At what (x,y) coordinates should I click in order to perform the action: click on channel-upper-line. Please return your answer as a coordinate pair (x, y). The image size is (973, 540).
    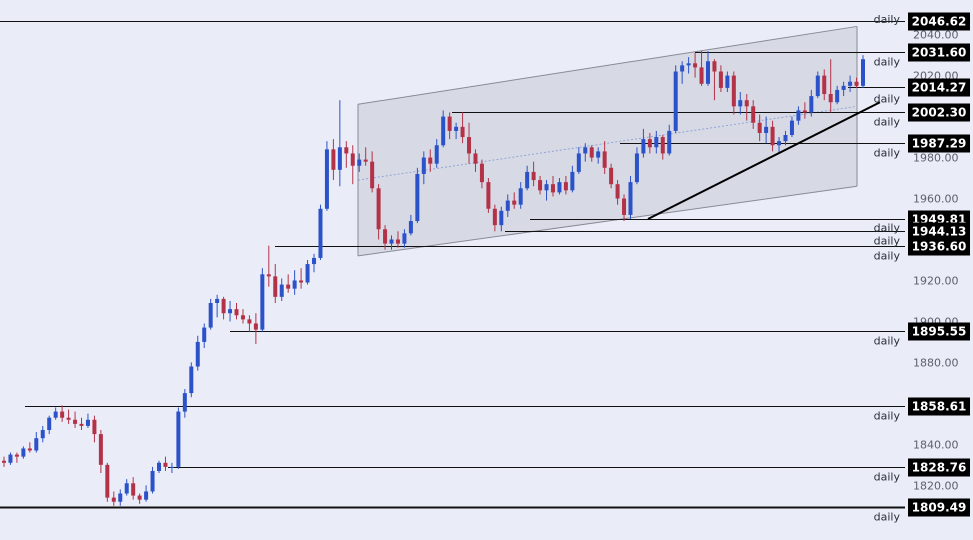
    Looking at the image, I should click on (607, 65).